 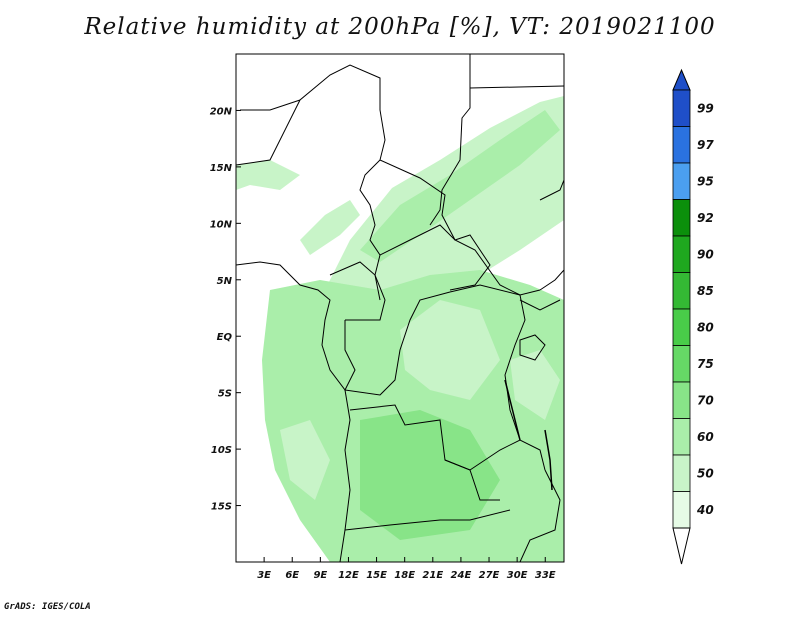 What do you see at coordinates (517, 575) in the screenshot?
I see `lon-tick-label: 30E` at bounding box center [517, 575].